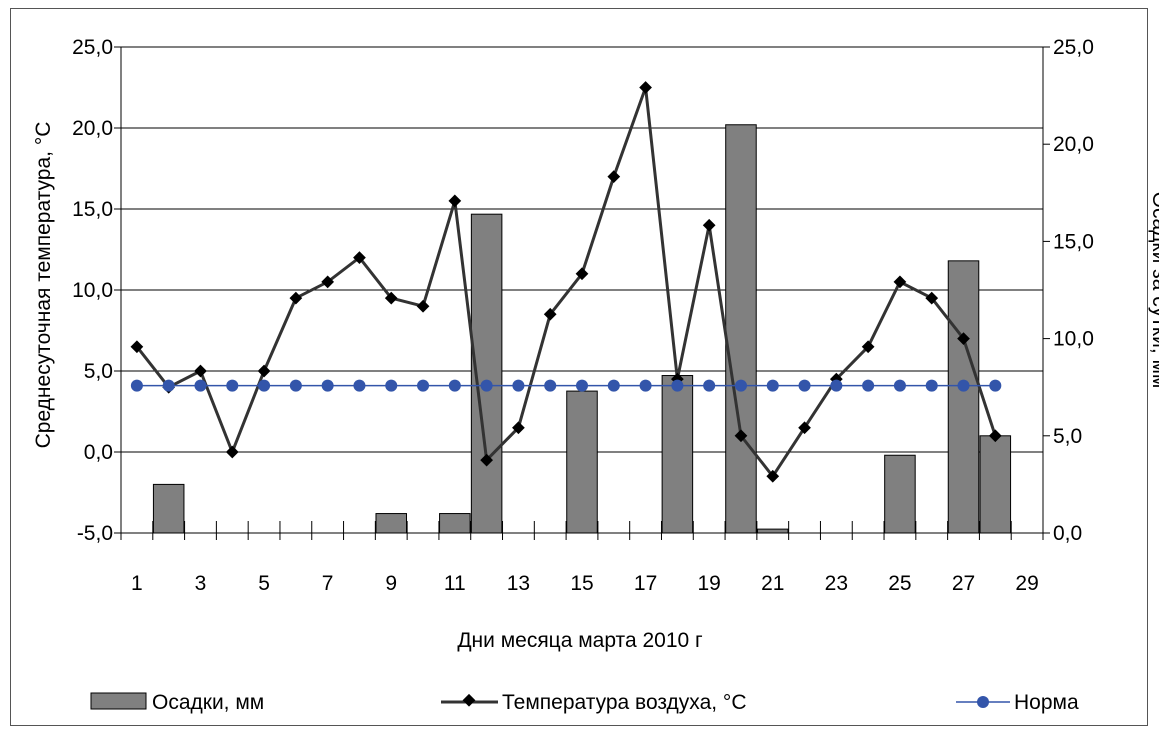  What do you see at coordinates (899, 583) in the screenshot?
I see `x-tick-label: 25` at bounding box center [899, 583].